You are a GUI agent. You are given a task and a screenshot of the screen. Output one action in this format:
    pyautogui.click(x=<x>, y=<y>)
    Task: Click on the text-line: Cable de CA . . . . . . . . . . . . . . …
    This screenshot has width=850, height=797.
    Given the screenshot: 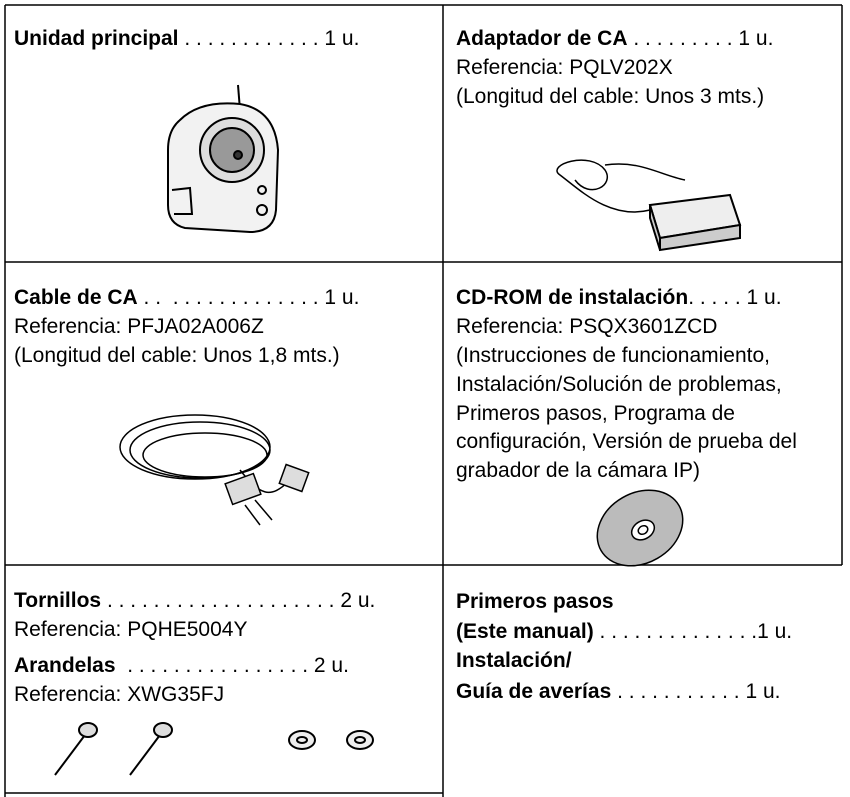 What is the action you would take?
    pyautogui.click(x=186, y=298)
    